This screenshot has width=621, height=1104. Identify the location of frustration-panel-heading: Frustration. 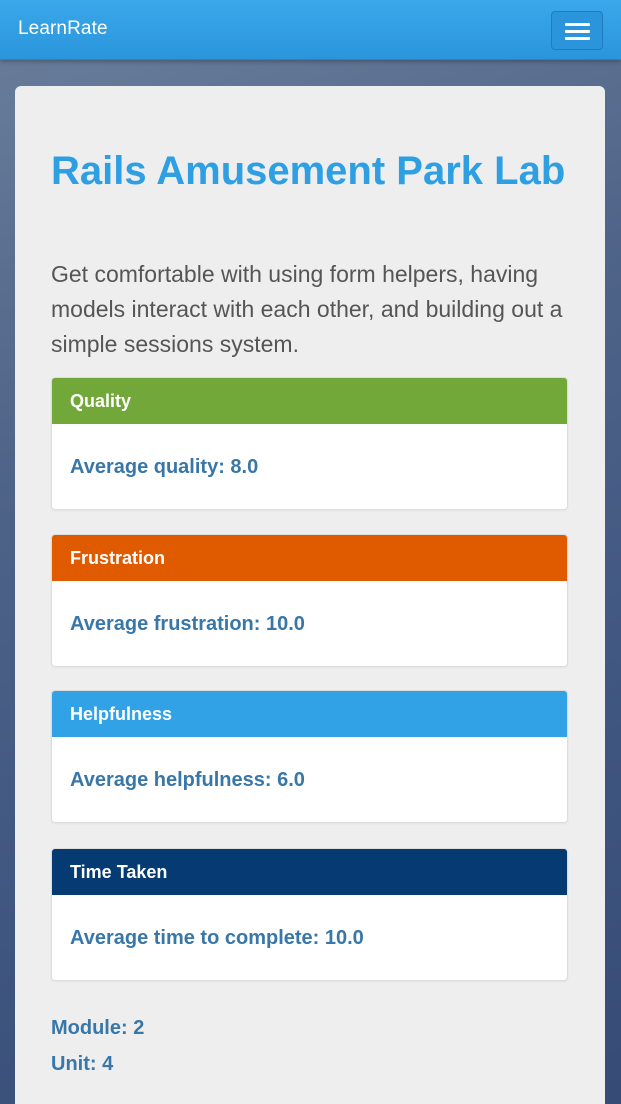
(309, 558).